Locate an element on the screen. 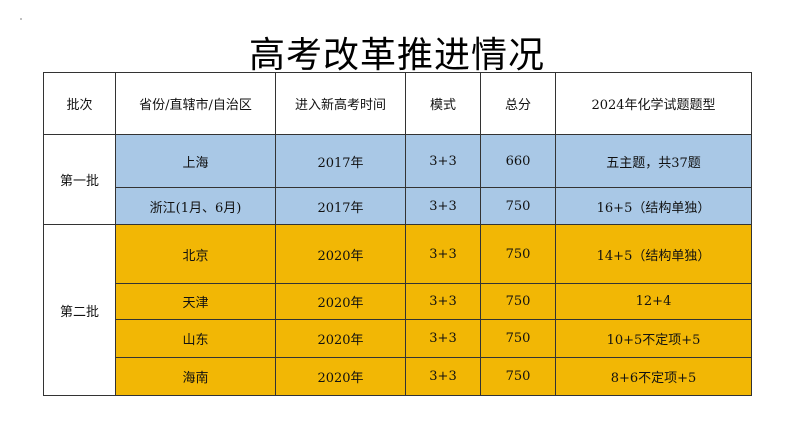 The image size is (794, 447). province-cell: 浙江(1月、6月) is located at coordinates (195, 206).